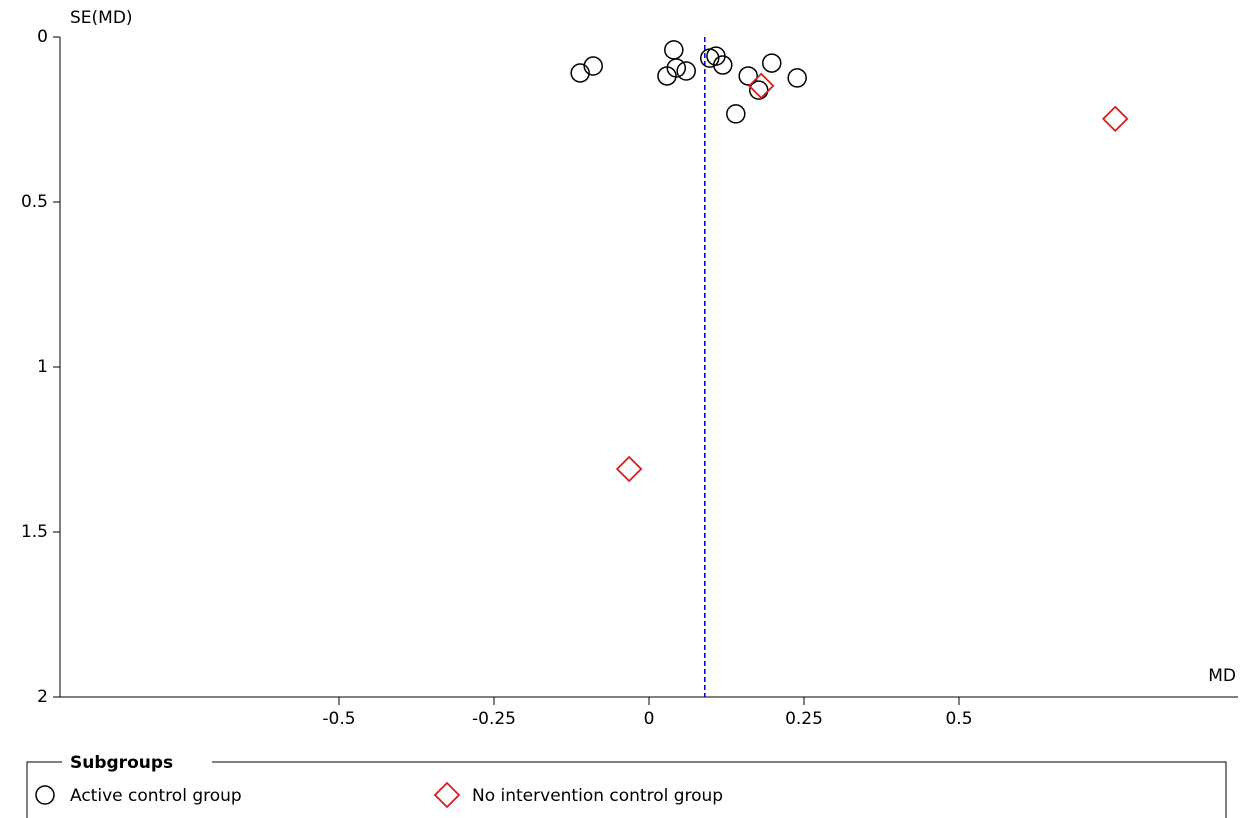 The image size is (1242, 818). What do you see at coordinates (42, 367) in the screenshot?
I see `y-tick-label: 1` at bounding box center [42, 367].